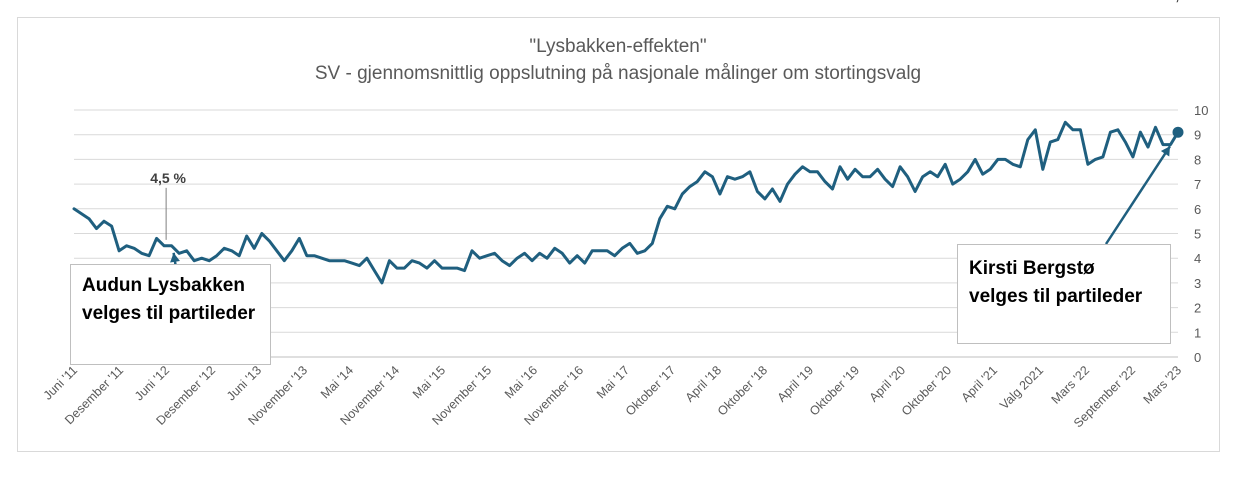 This screenshot has width=1236, height=502. What do you see at coordinates (60, 382) in the screenshot?
I see `x-tick-label: Juni '11` at bounding box center [60, 382].